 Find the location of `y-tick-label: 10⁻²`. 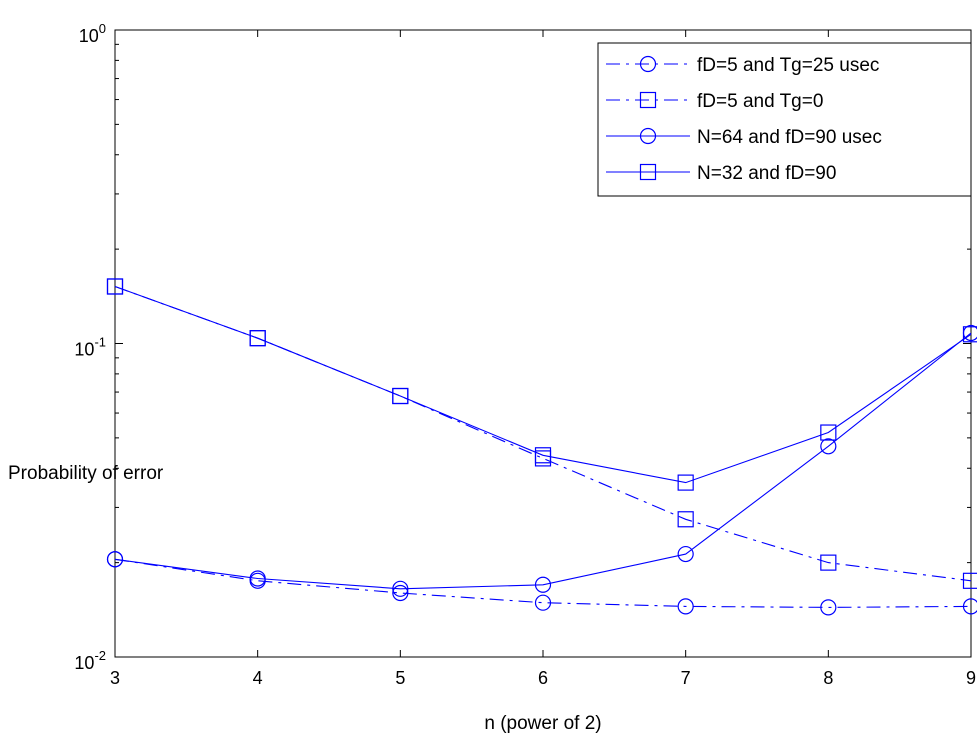

y-tick-label: 10⁻² is located at coordinates (90, 660).